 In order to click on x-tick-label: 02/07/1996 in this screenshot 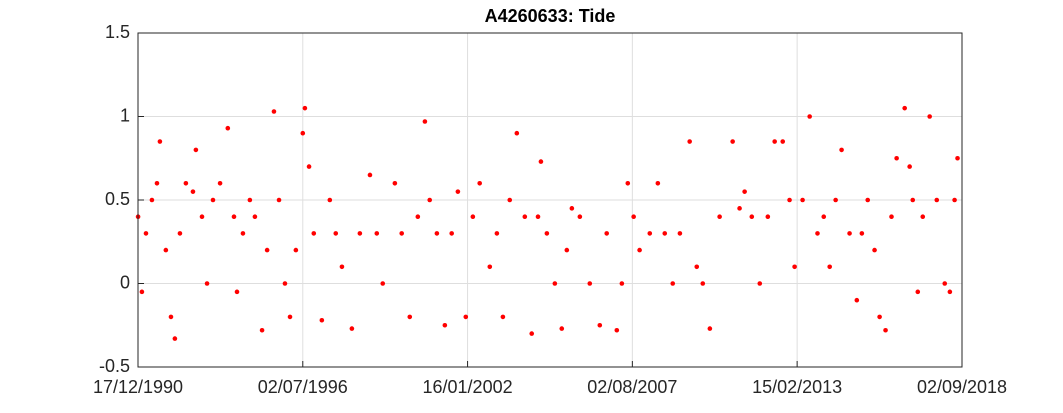, I will do `click(303, 387)`.